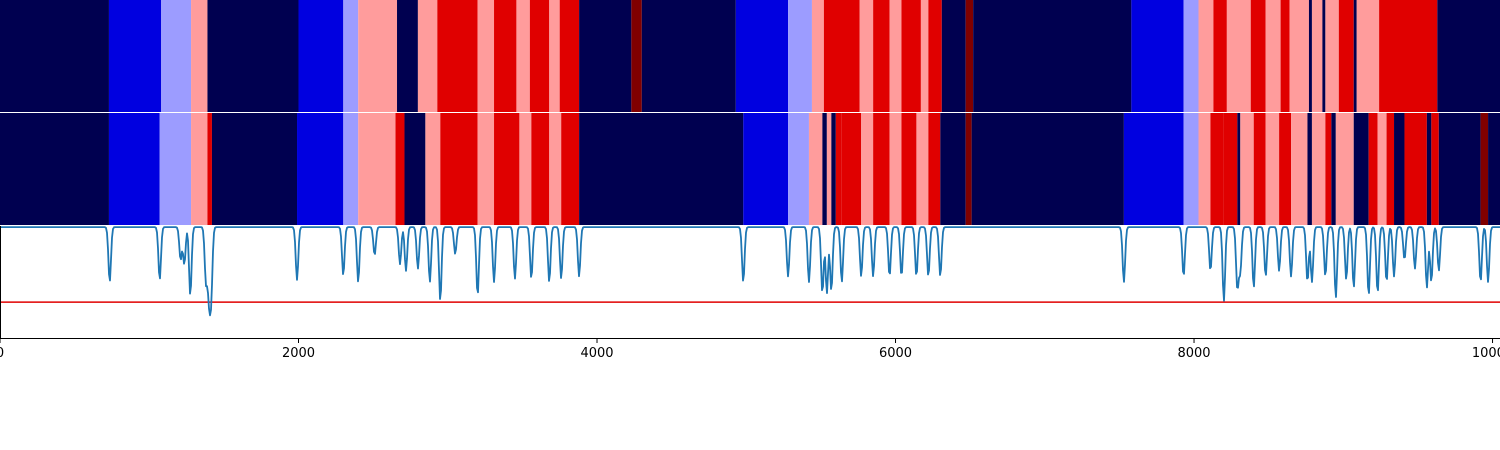 This screenshot has width=1500, height=450. What do you see at coordinates (750, 349) in the screenshot?
I see `x-axis: 0 2000 4000 6000 8000 10000` at bounding box center [750, 349].